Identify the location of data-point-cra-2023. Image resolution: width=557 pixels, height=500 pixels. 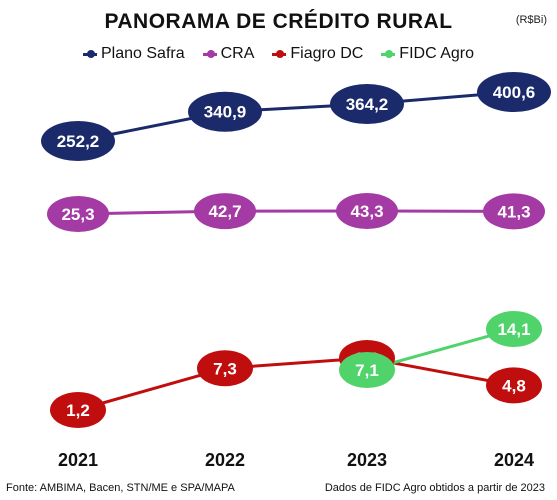
(367, 211).